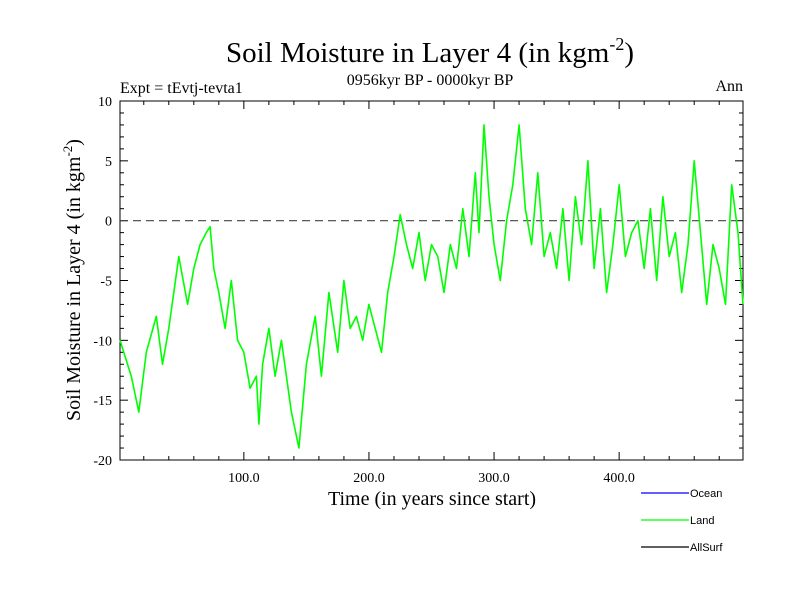  What do you see at coordinates (706, 548) in the screenshot?
I see `legend-label-allsurf: AllSurf` at bounding box center [706, 548].